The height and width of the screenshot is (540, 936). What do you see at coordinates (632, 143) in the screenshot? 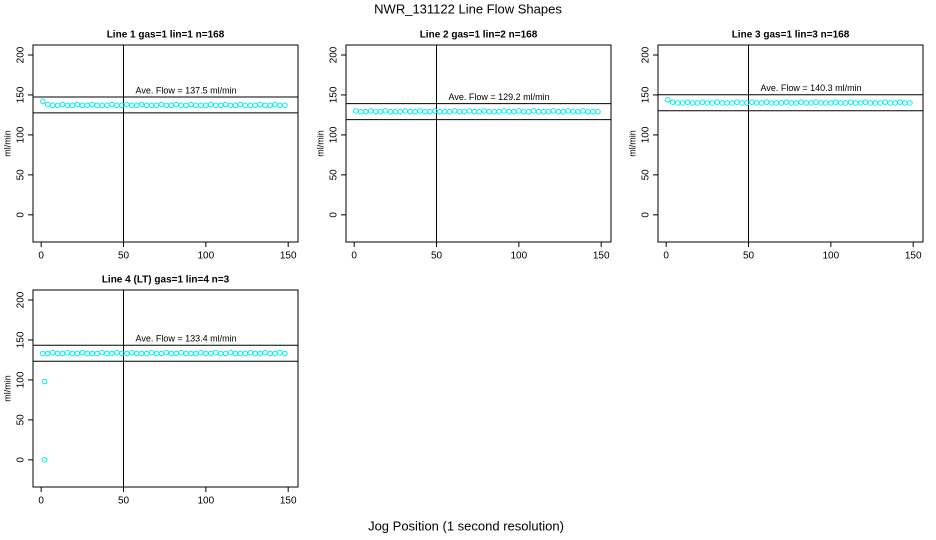
I see `y-axis-label: ml/min` at bounding box center [632, 143].